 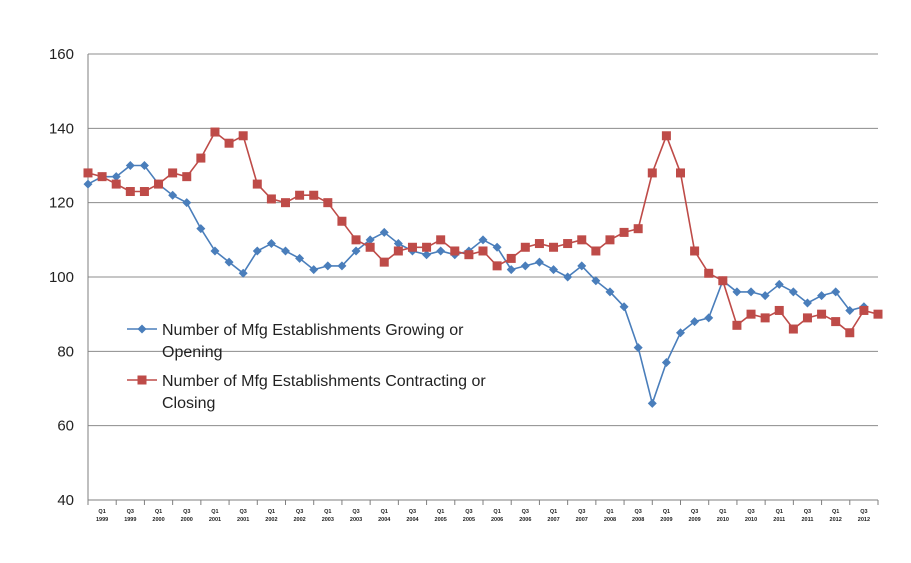 I want to click on x-tick-label: Q3 2004, so click(x=412, y=516).